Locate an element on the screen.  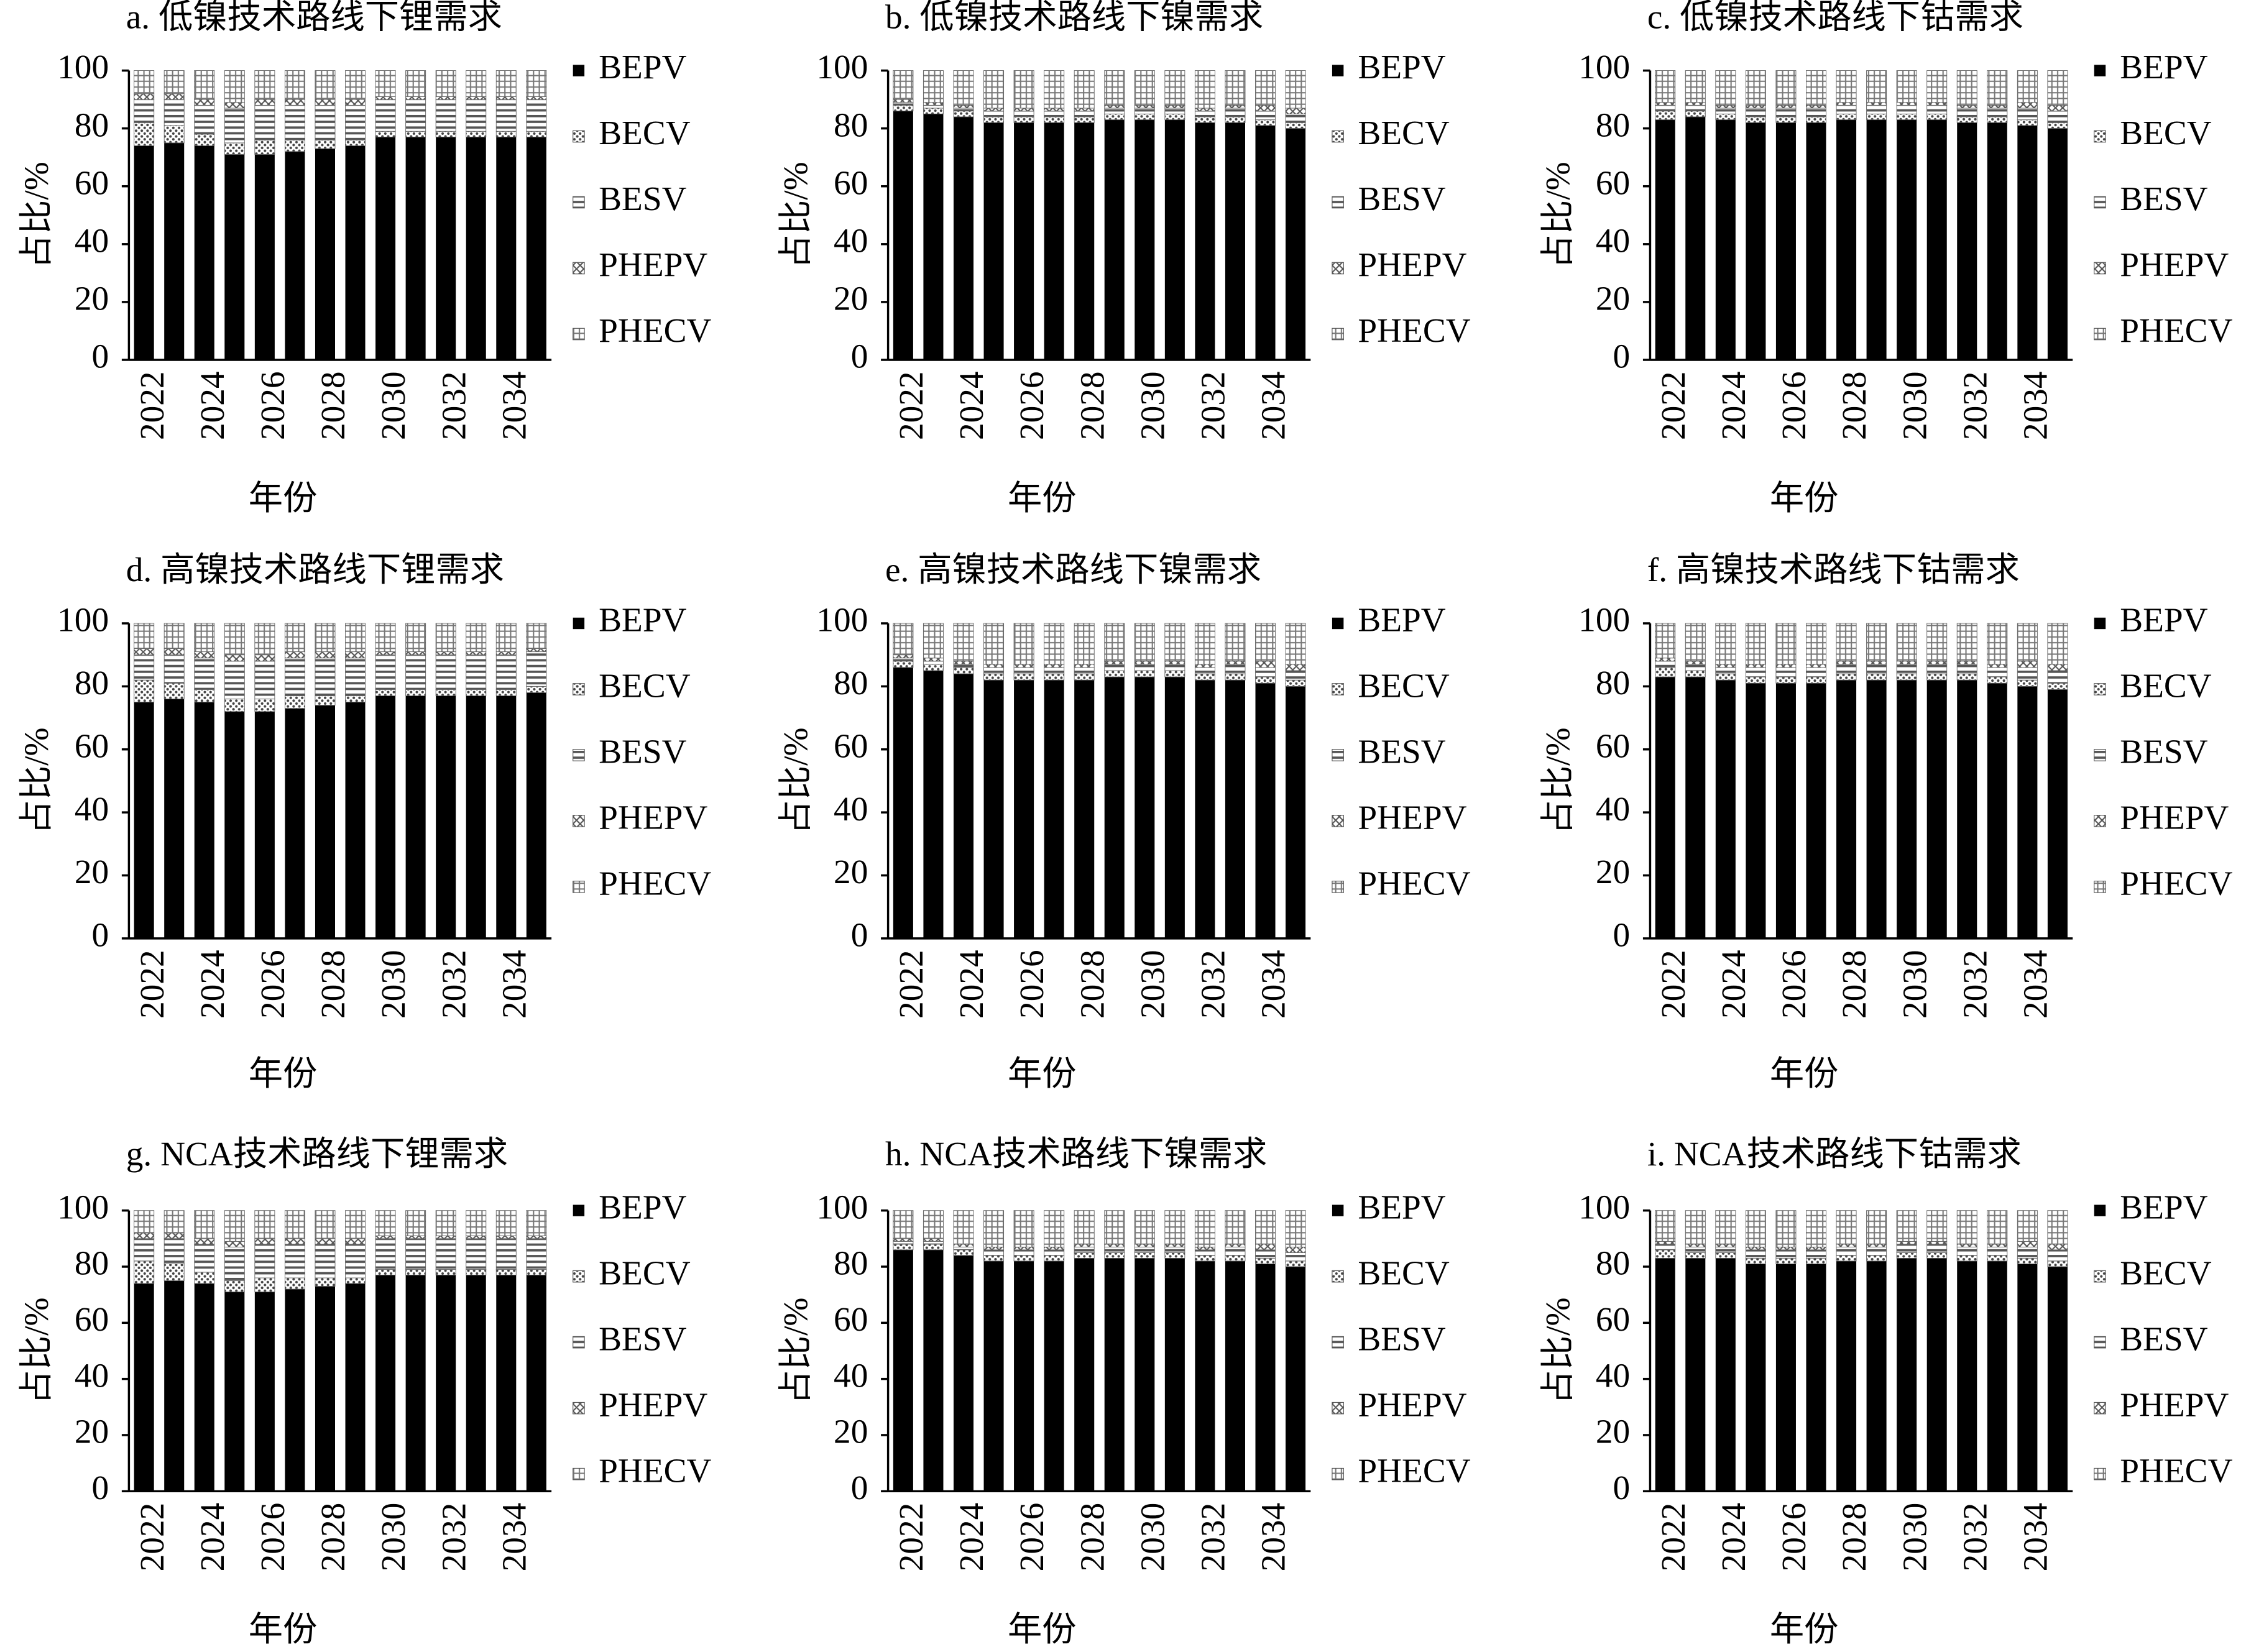
x-tick-label: 2024 is located at coordinates (212, 405).